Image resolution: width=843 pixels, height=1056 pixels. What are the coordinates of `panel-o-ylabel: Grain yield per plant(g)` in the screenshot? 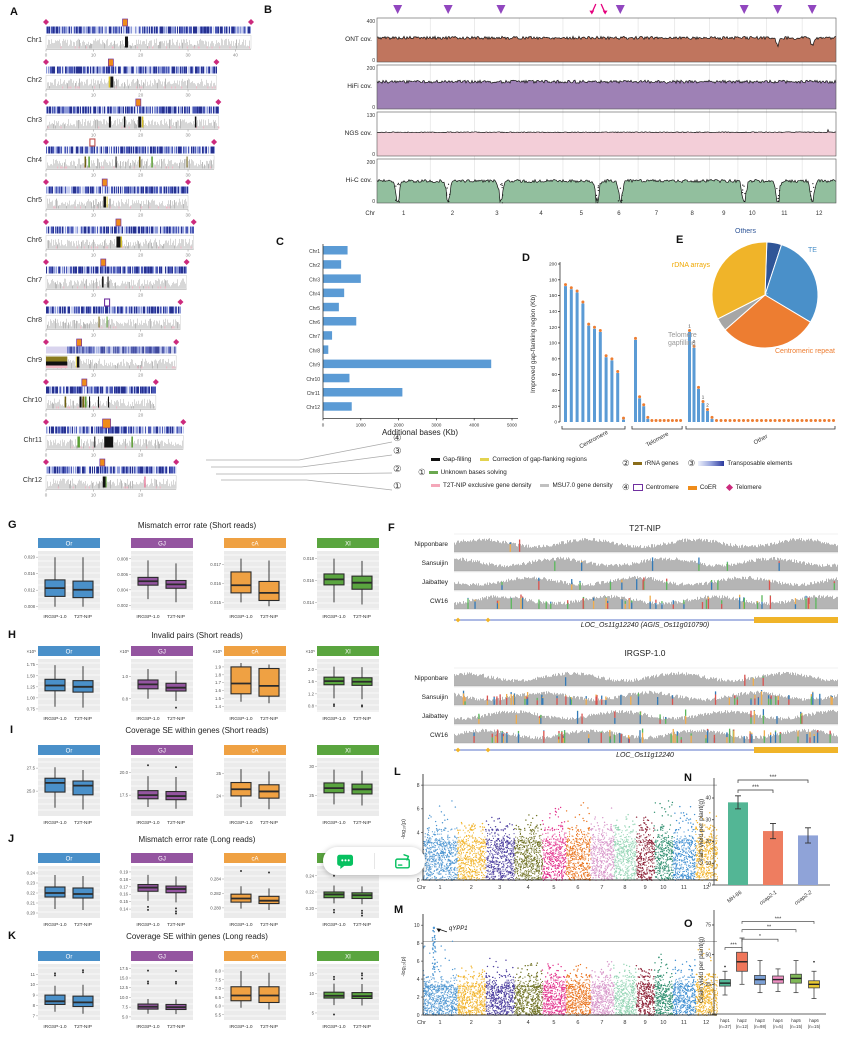 It's located at (701, 970).